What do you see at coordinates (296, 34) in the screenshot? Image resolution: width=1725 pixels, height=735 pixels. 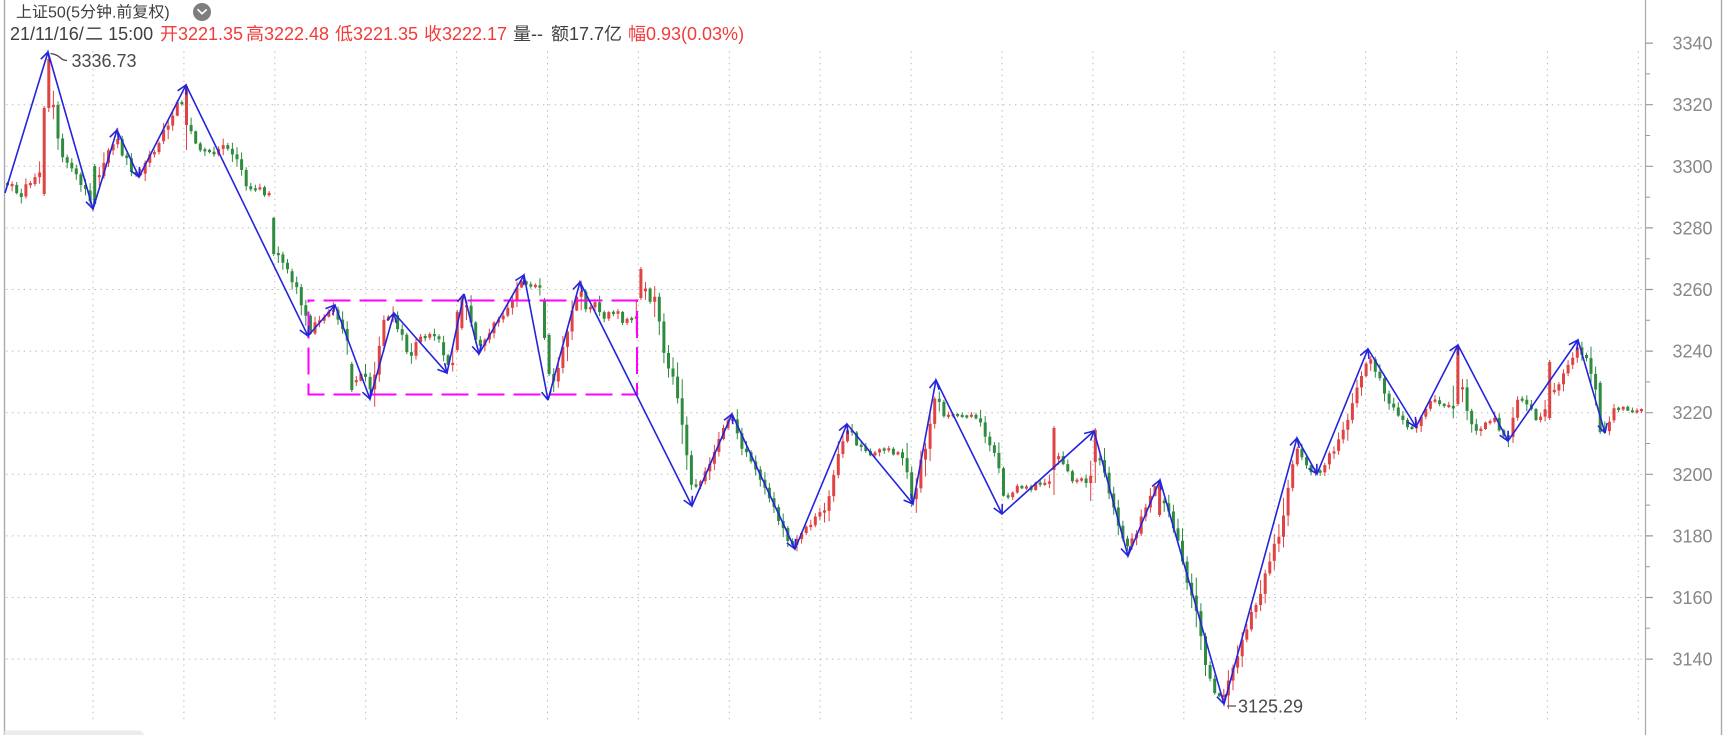 I see `svg-text: 3222.48` at bounding box center [296, 34].